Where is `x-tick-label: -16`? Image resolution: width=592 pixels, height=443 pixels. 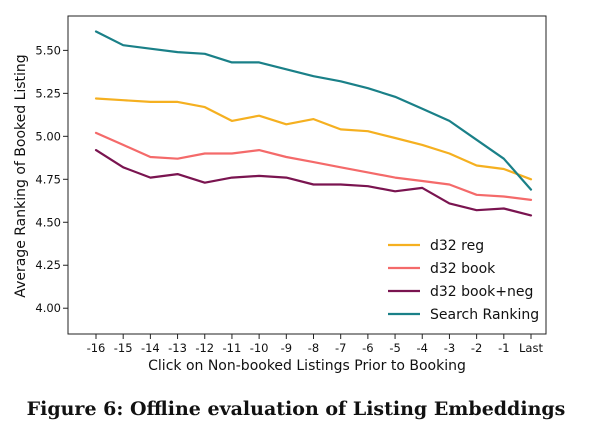
x-tick-label: -16 is located at coordinates (96, 348).